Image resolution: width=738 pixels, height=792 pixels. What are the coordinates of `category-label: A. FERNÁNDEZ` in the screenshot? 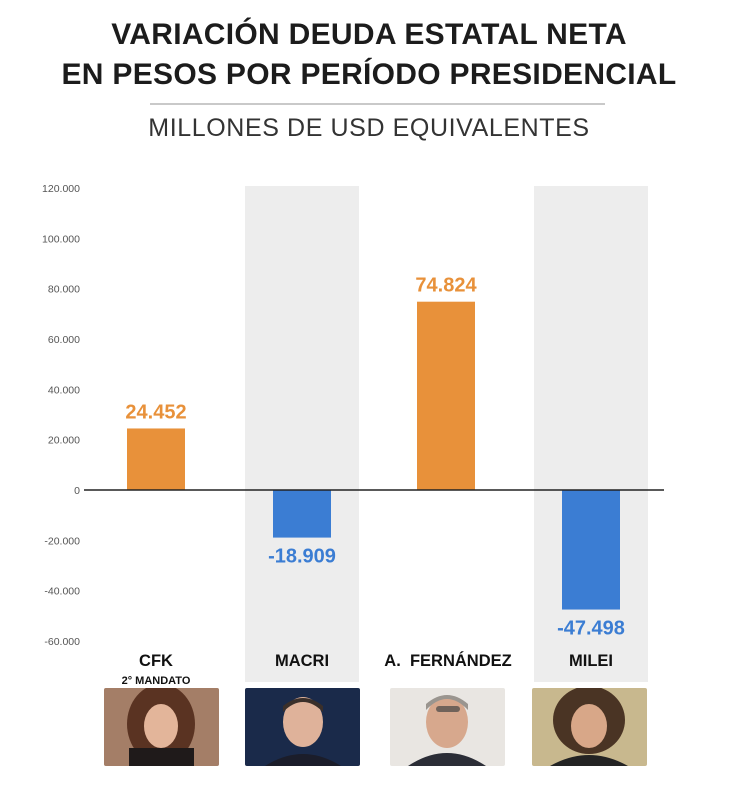 It's located at (447, 660).